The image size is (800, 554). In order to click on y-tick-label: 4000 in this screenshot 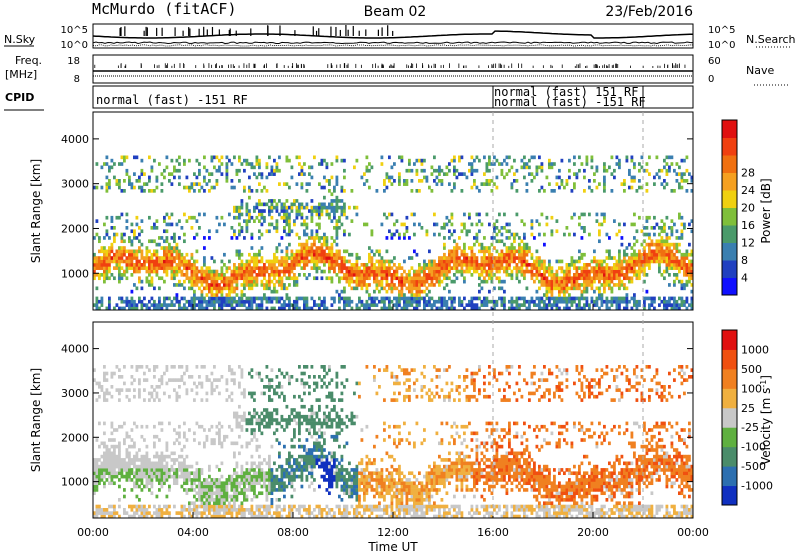, I will do `click(75, 139)`.